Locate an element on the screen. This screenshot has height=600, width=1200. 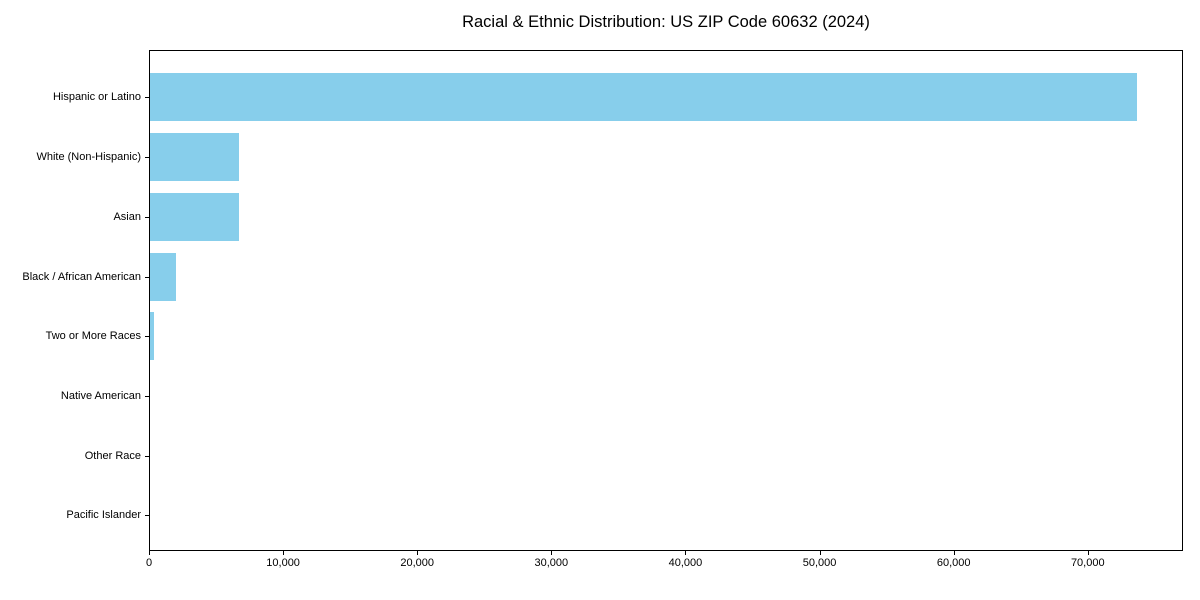
y-tick-label: Two or More Races is located at coordinates (93, 336).